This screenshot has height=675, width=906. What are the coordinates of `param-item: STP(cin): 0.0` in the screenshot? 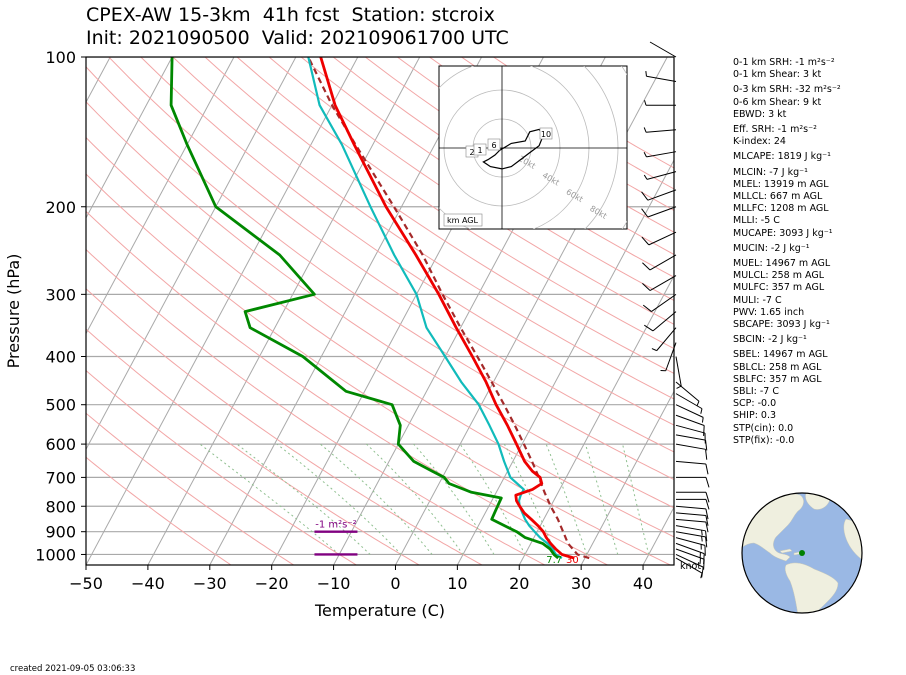 It's located at (763, 428).